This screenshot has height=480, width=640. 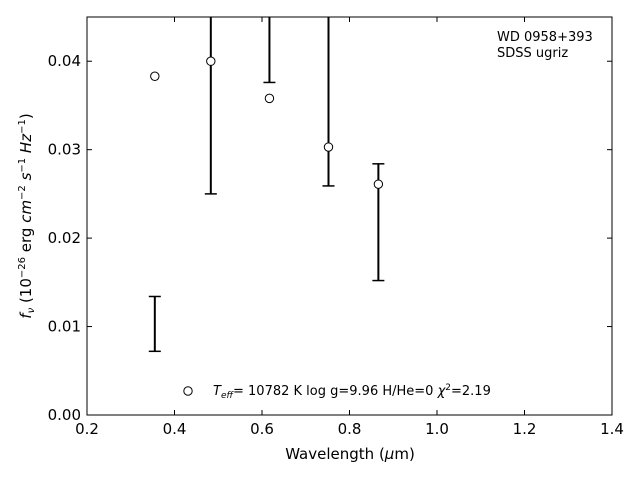 What do you see at coordinates (64, 415) in the screenshot?
I see `y-tick-label: 0.00` at bounding box center [64, 415].